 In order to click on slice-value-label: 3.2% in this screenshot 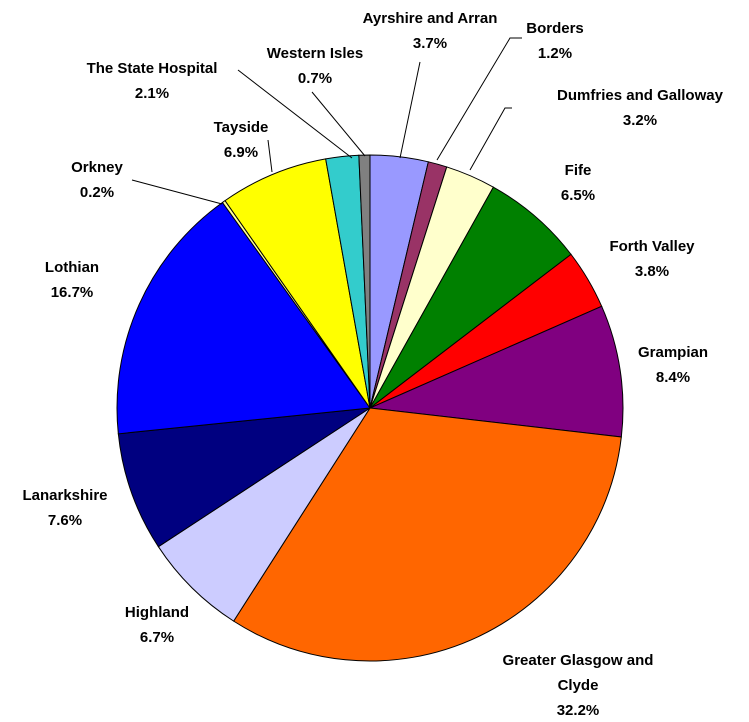, I will do `click(640, 120)`.